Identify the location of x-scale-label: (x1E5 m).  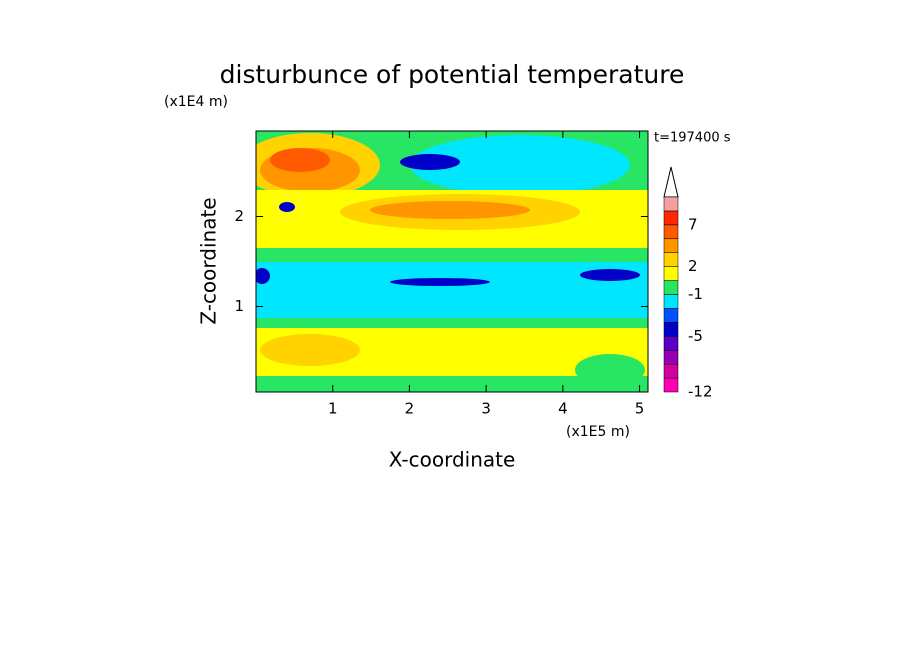
(598, 432).